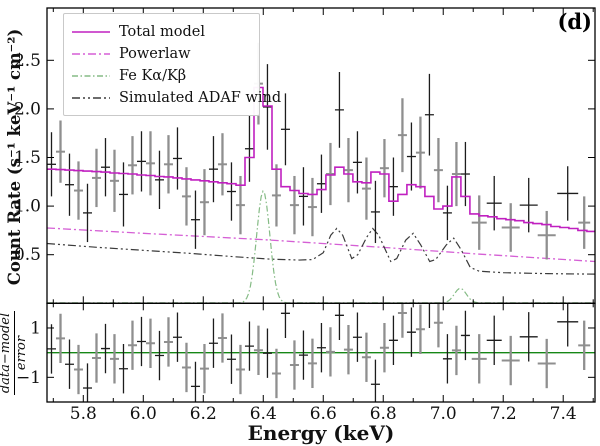 Image resolution: width=600 pixels, height=446 pixels. What do you see at coordinates (563, 414) in the screenshot?
I see `x-tick-label: 7.4` at bounding box center [563, 414].